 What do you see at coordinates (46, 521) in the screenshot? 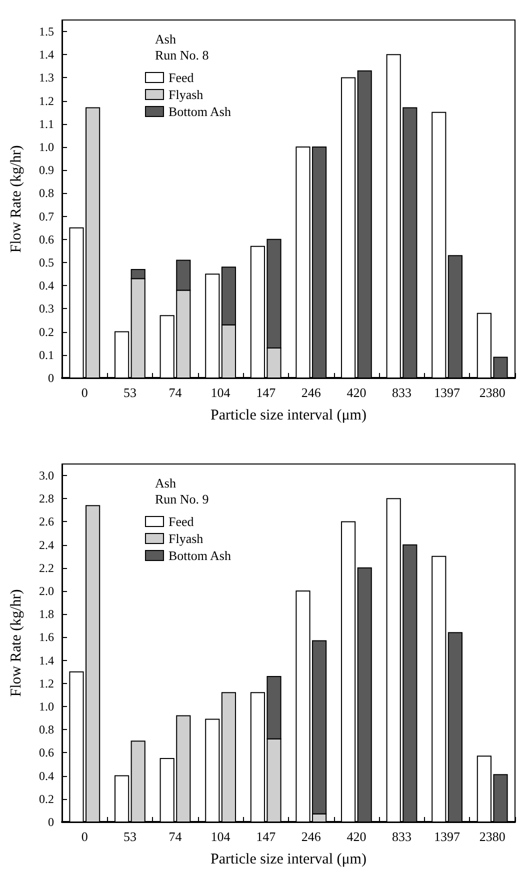
I see `y-tick-label: 2.6` at bounding box center [46, 521].